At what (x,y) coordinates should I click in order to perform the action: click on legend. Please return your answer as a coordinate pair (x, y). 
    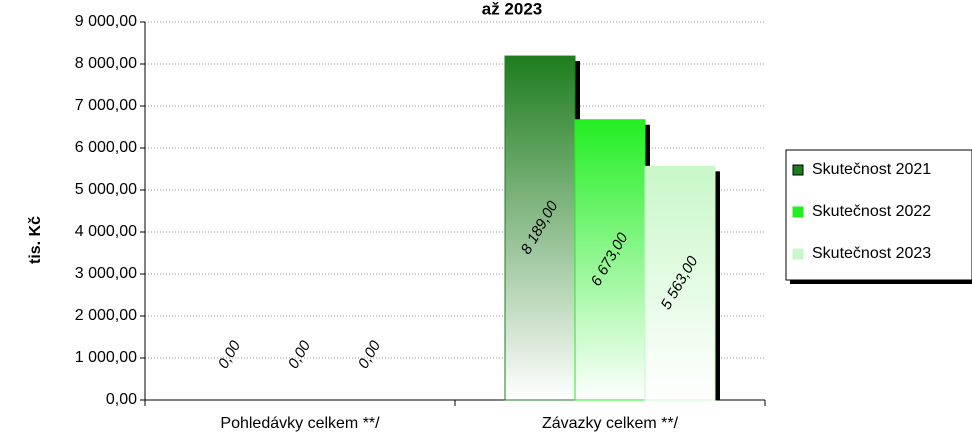
    Looking at the image, I should click on (878, 215).